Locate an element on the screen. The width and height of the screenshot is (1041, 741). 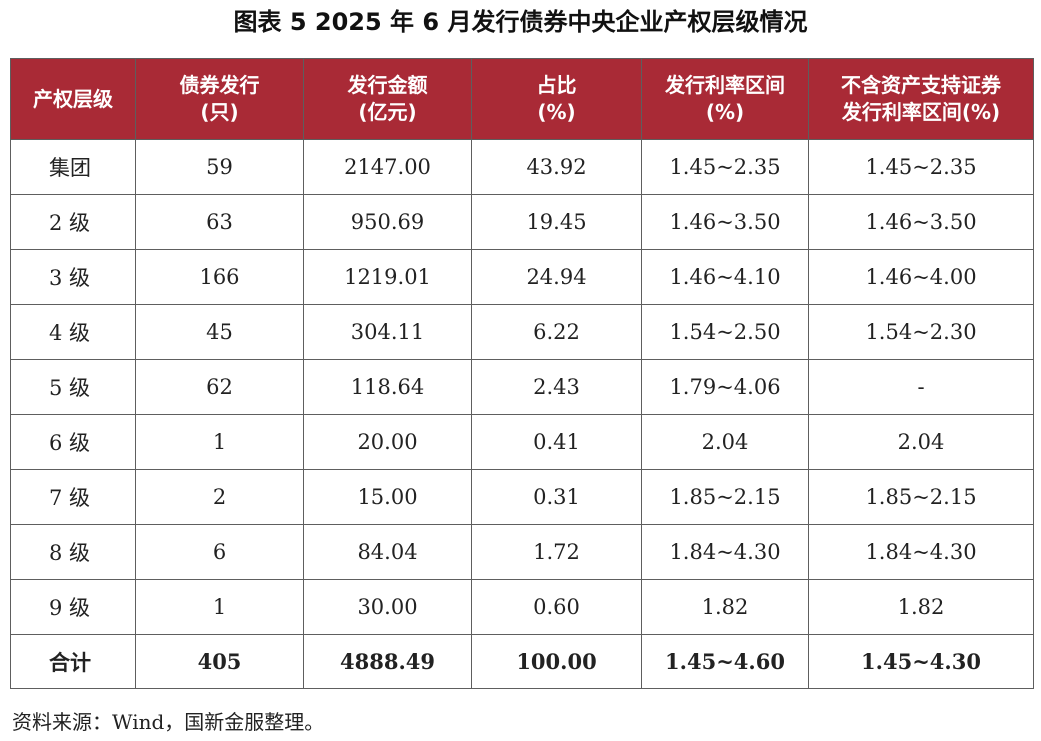
cell-issue-amount: 30.00 is located at coordinates (387, 607).